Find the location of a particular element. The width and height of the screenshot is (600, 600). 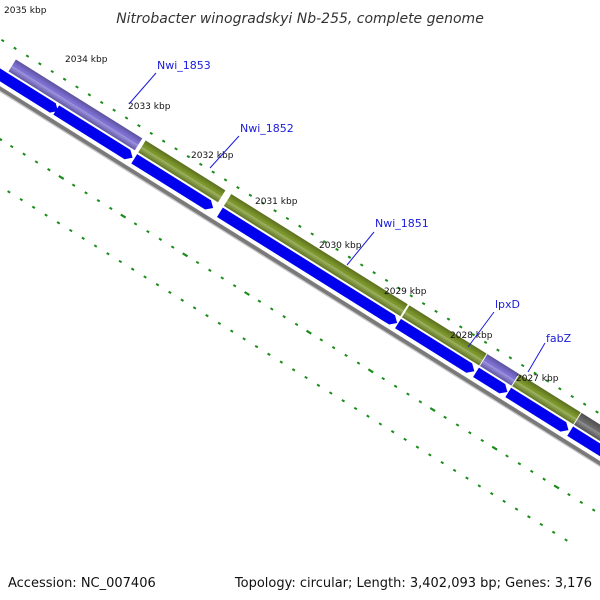

kbp-label: 2032 kbp is located at coordinates (212, 156).